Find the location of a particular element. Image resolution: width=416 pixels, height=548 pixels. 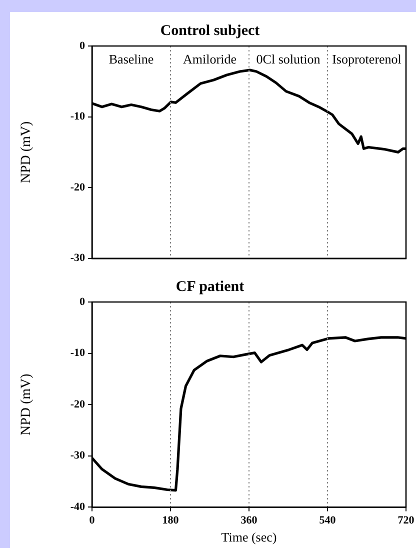

x-axis-title: Time (sec) is located at coordinates (249, 537).